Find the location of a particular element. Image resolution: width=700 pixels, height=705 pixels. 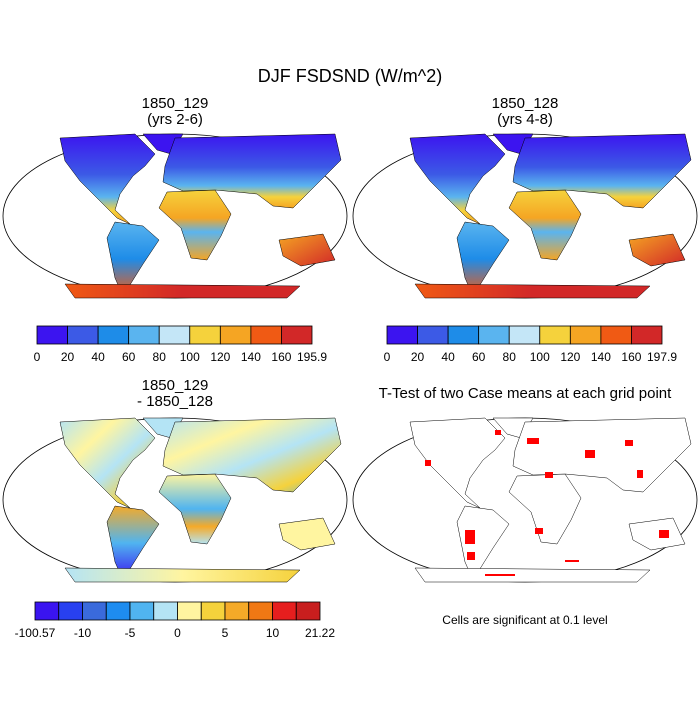

figure-title: DJF FSDSND (W/m^2) is located at coordinates (350, 76).